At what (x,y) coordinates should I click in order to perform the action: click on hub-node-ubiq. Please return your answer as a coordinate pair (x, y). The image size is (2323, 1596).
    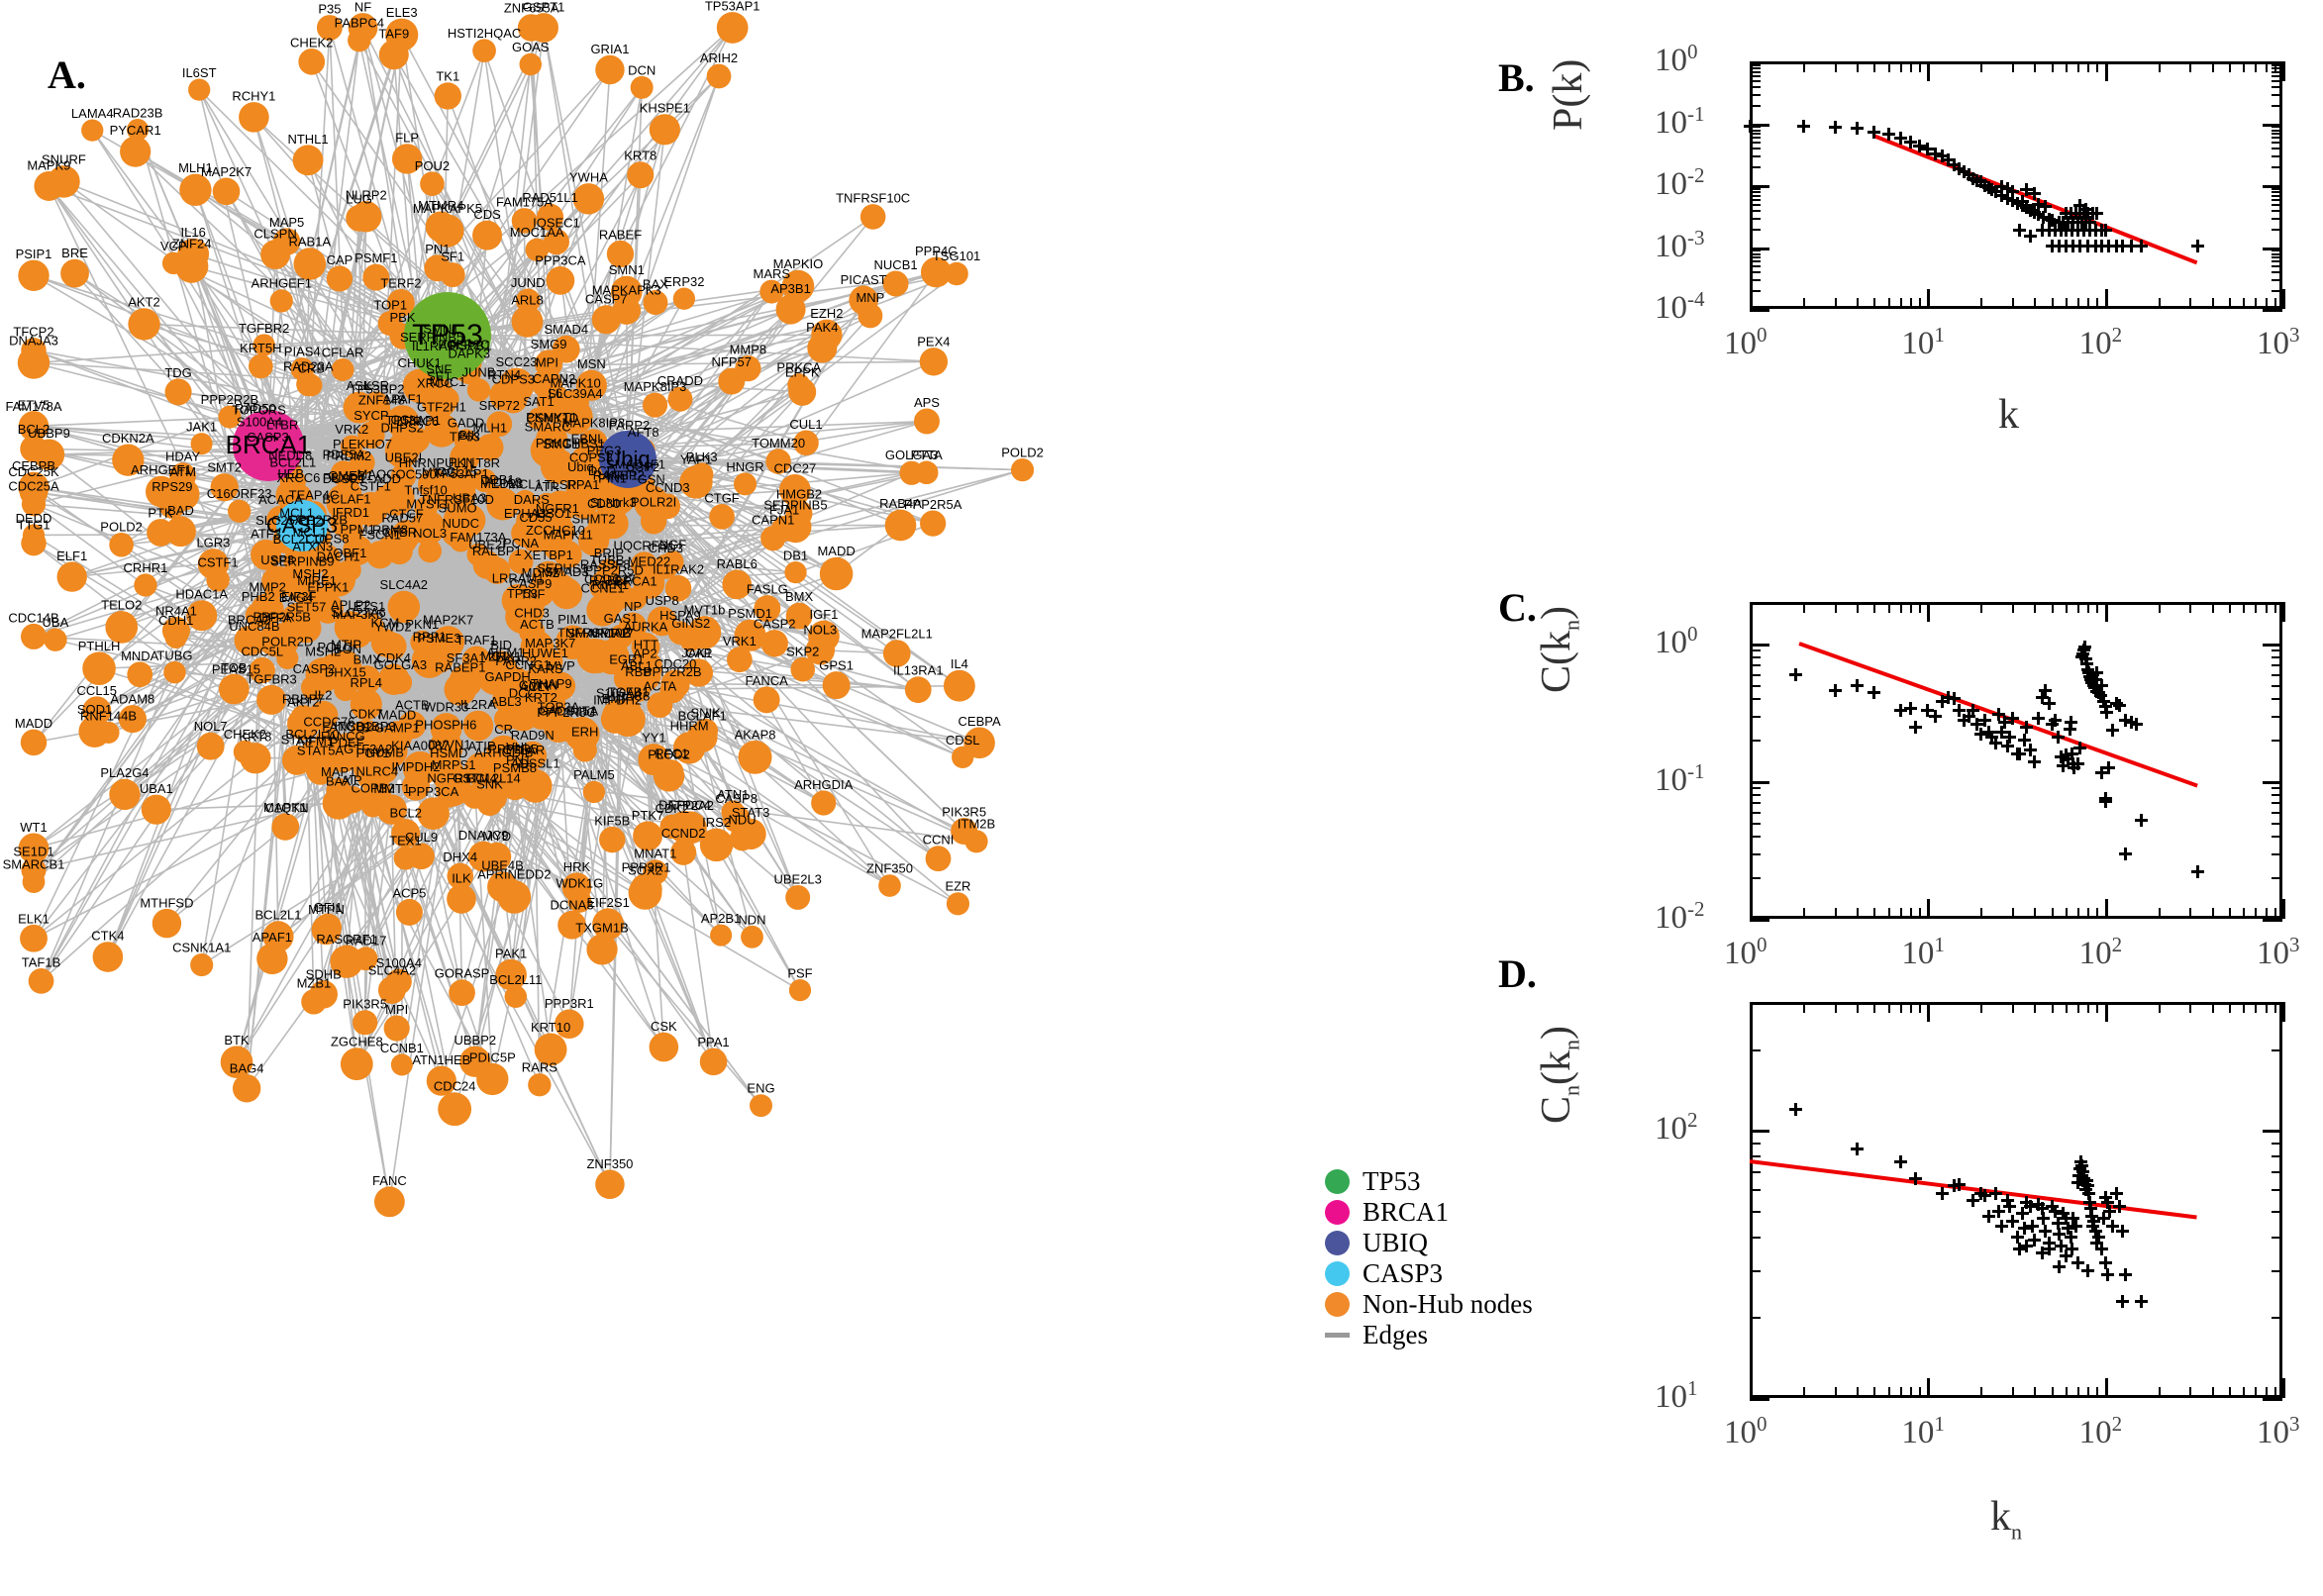
    Looking at the image, I should click on (627, 459).